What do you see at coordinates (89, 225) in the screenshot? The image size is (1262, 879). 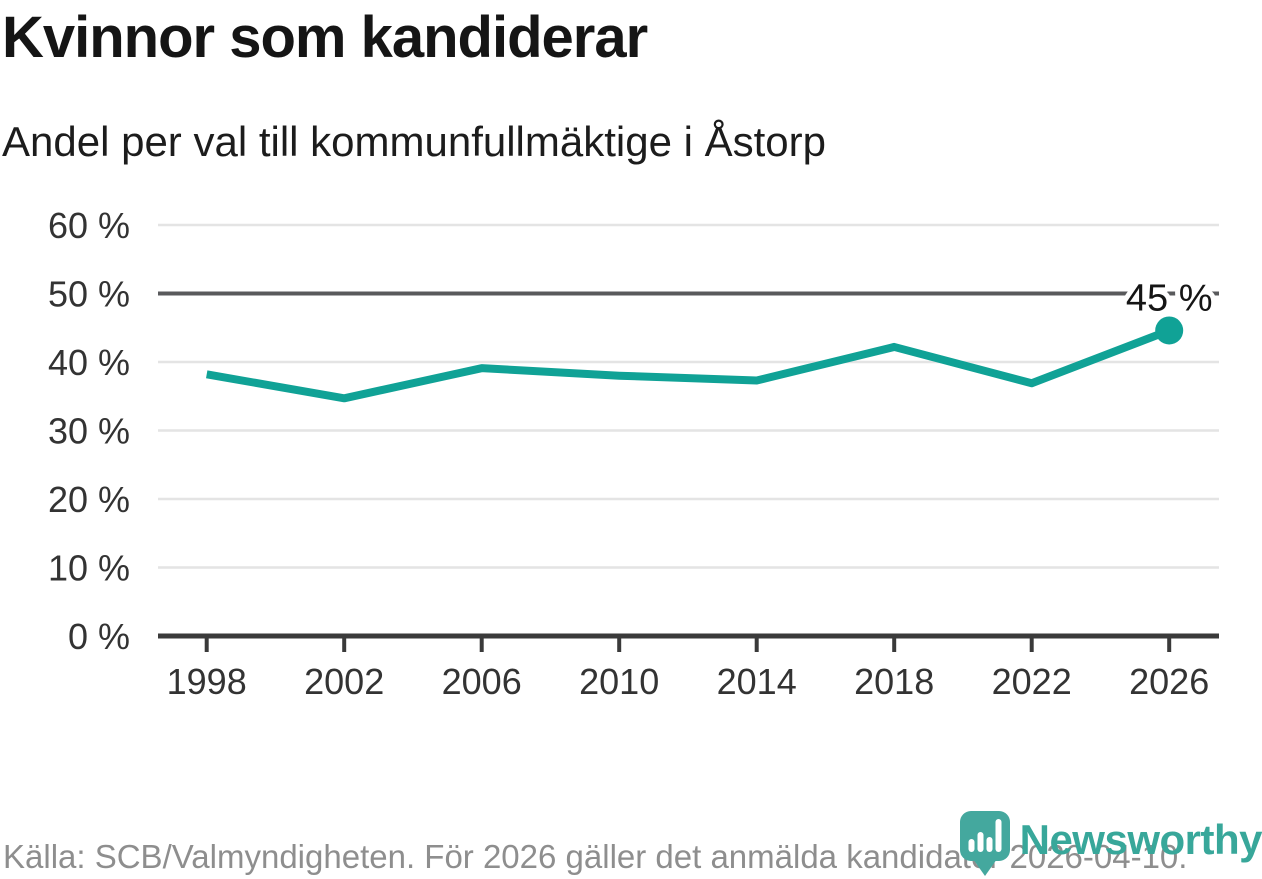 I see `y-axis-label: 60 %` at bounding box center [89, 225].